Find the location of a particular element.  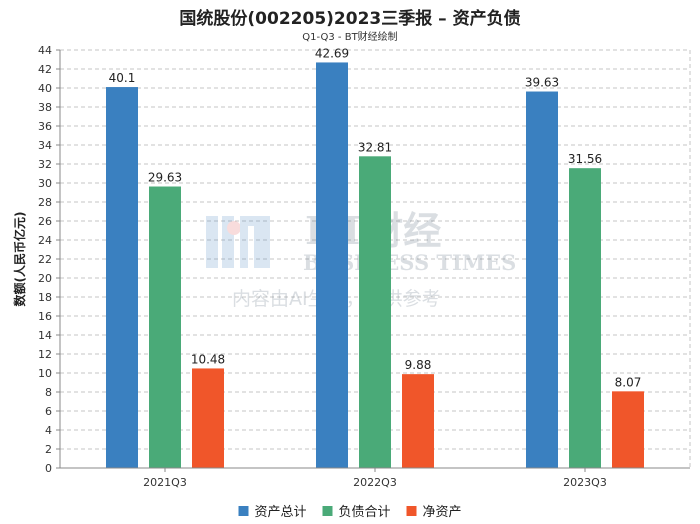

chart-subtitle: Q1-Q3 - BT财经绘制 is located at coordinates (350, 37).